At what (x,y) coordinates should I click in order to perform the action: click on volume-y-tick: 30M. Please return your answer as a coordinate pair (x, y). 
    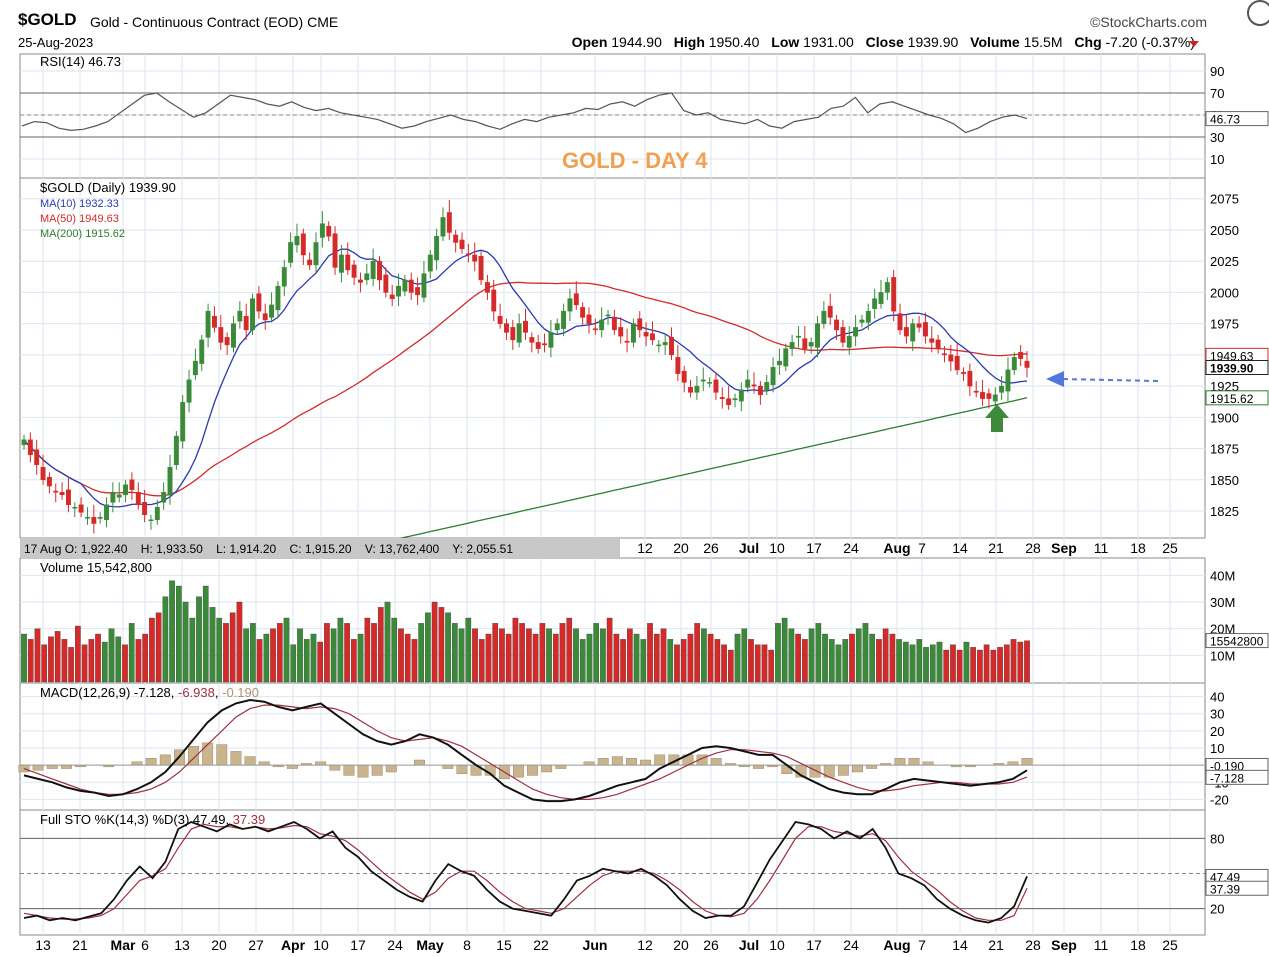
    Looking at the image, I should click on (1222, 602).